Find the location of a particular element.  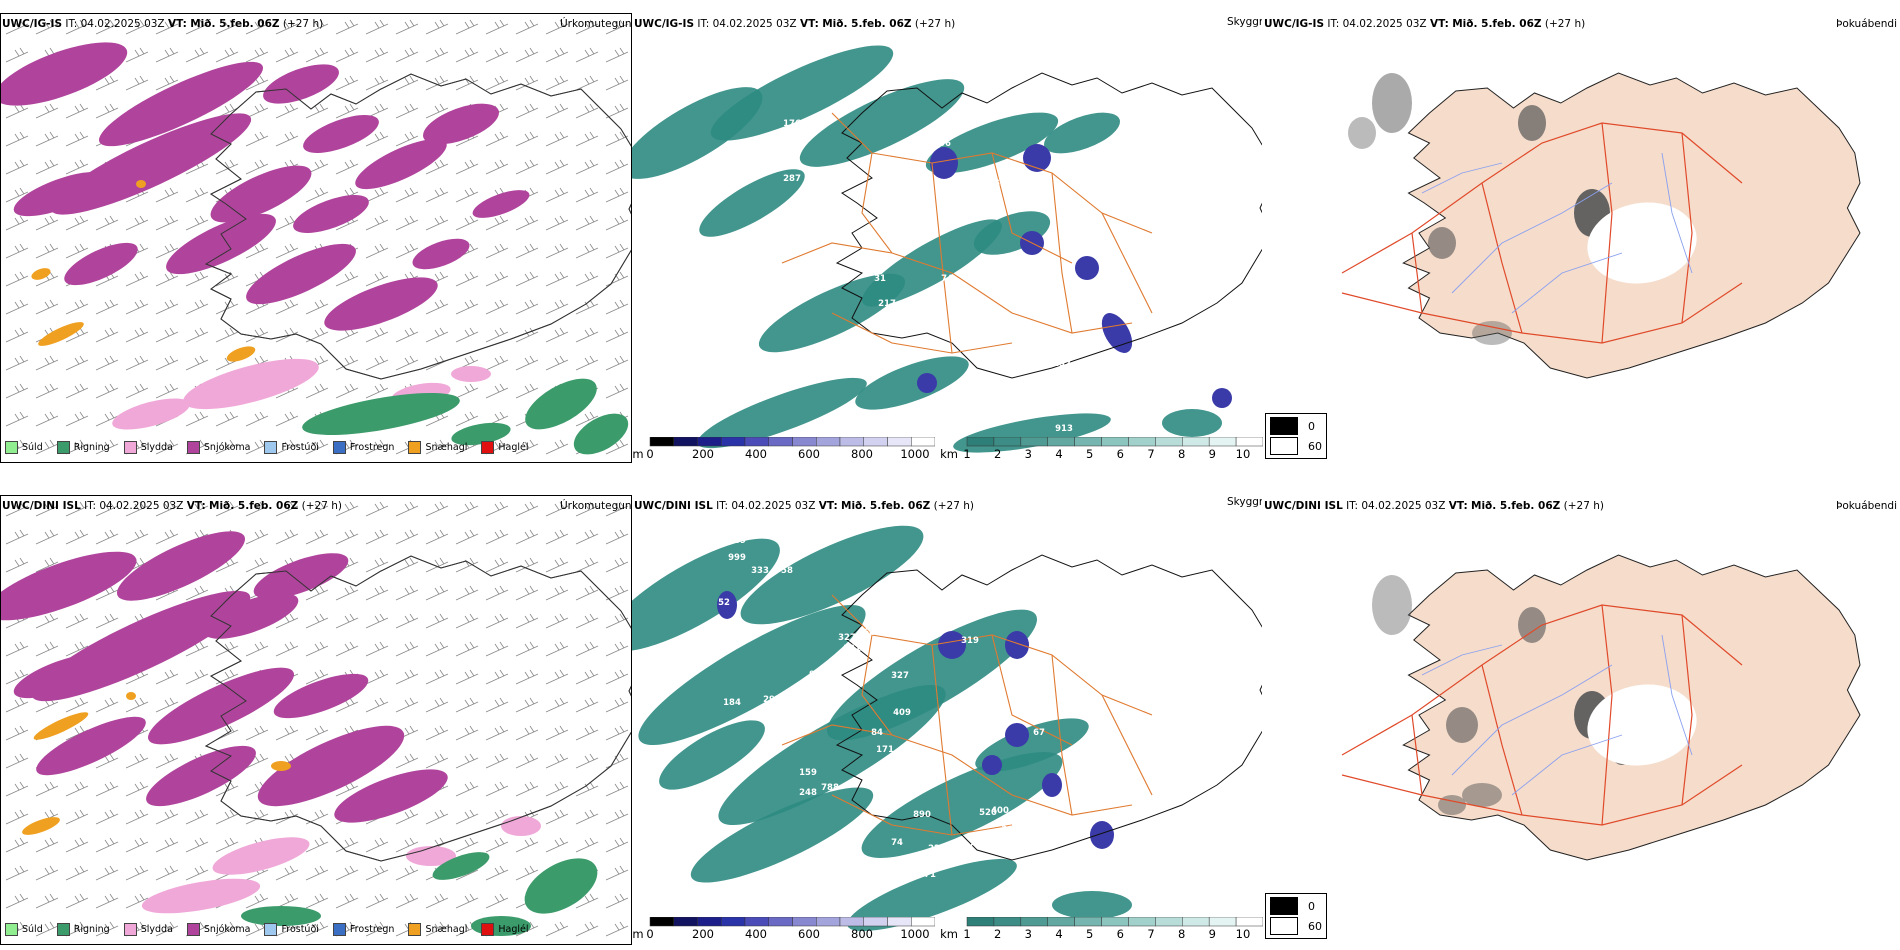

colorbar-tick: 6 is located at coordinates (1120, 934).